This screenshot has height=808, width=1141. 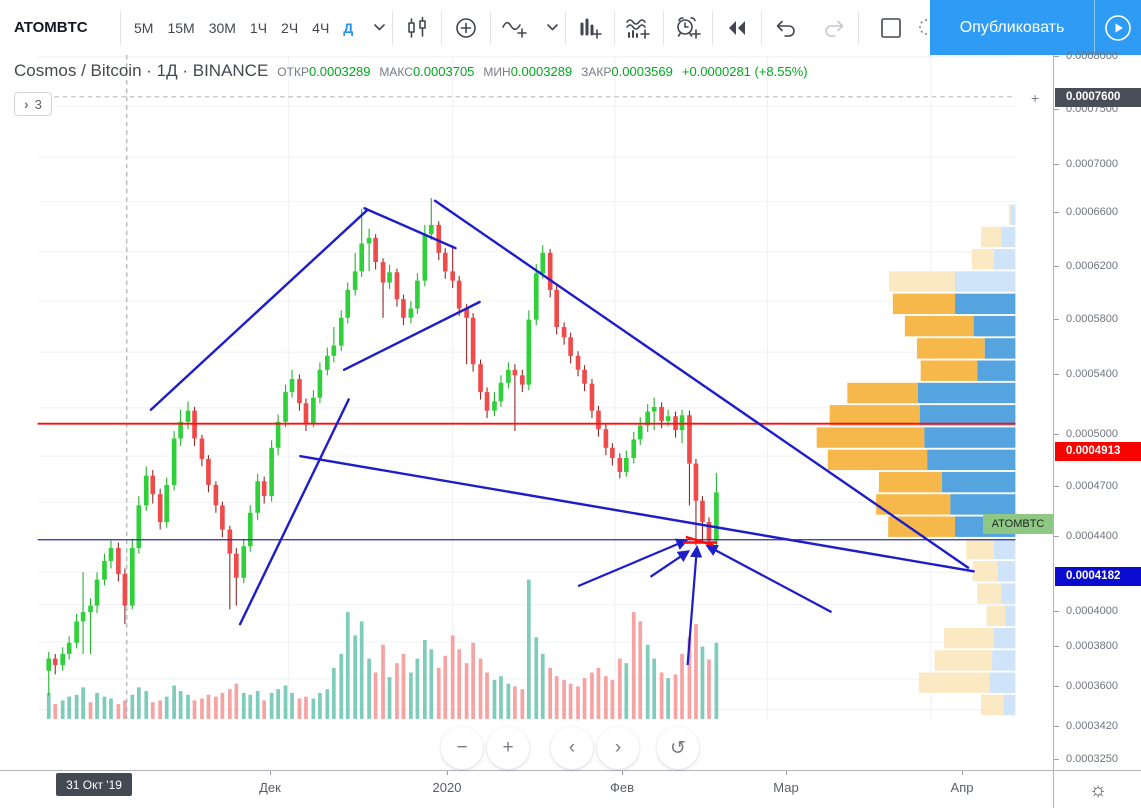 What do you see at coordinates (1118, 28) in the screenshot?
I see `publish-play-button` at bounding box center [1118, 28].